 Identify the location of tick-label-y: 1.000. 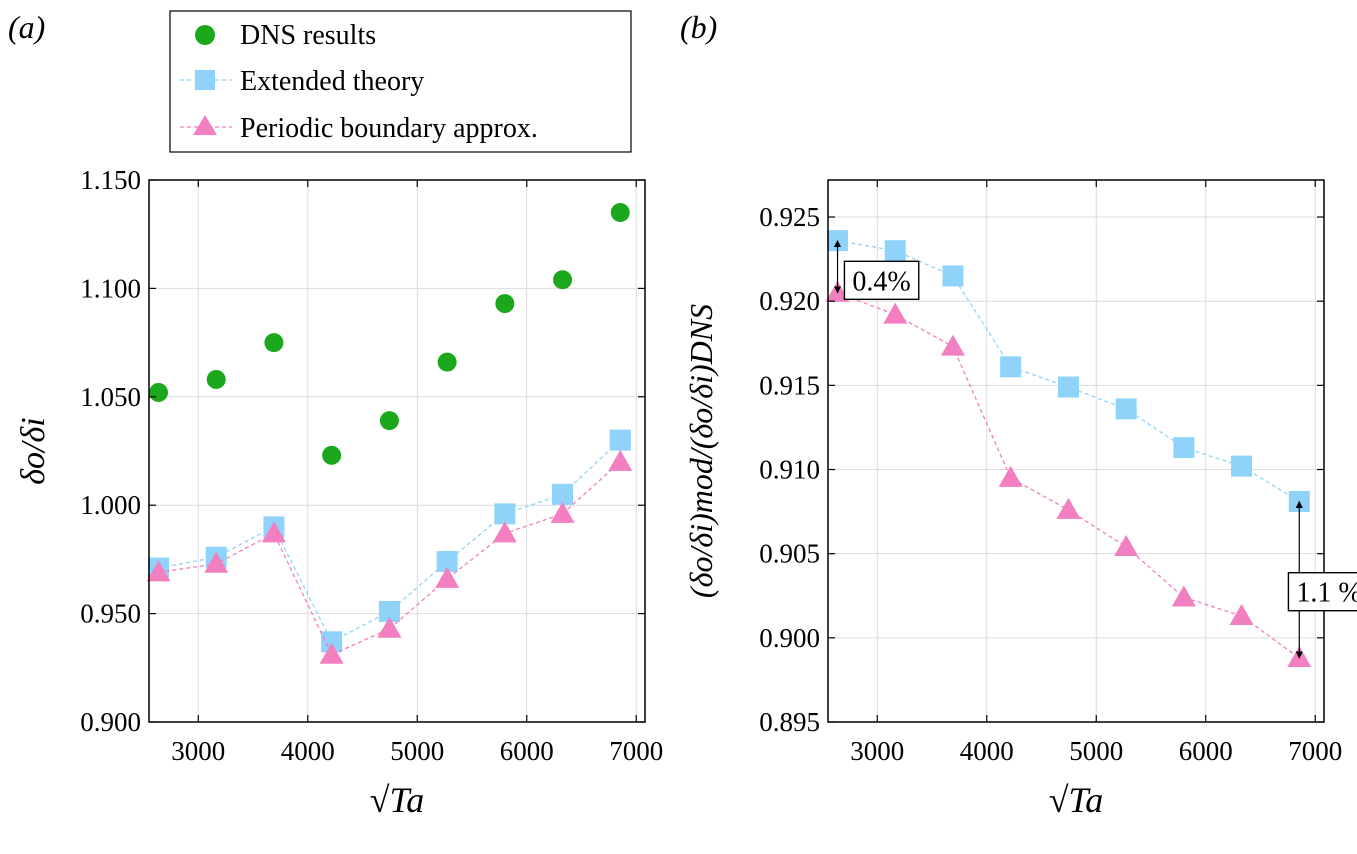
(110, 505).